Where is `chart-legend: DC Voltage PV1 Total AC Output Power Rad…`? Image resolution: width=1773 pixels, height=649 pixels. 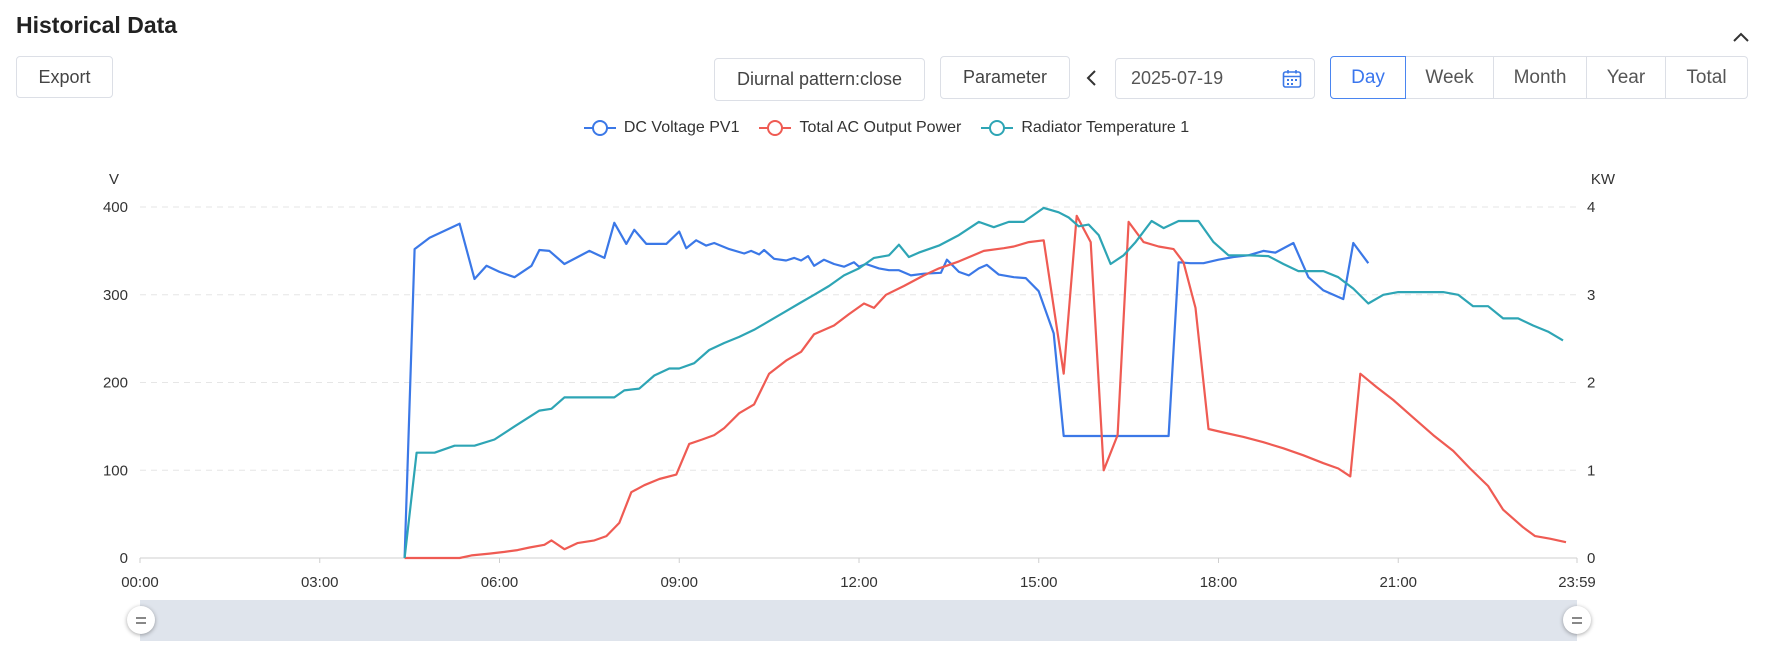 chart-legend: DC Voltage PV1 Total AC Output Power Rad… is located at coordinates (886, 128).